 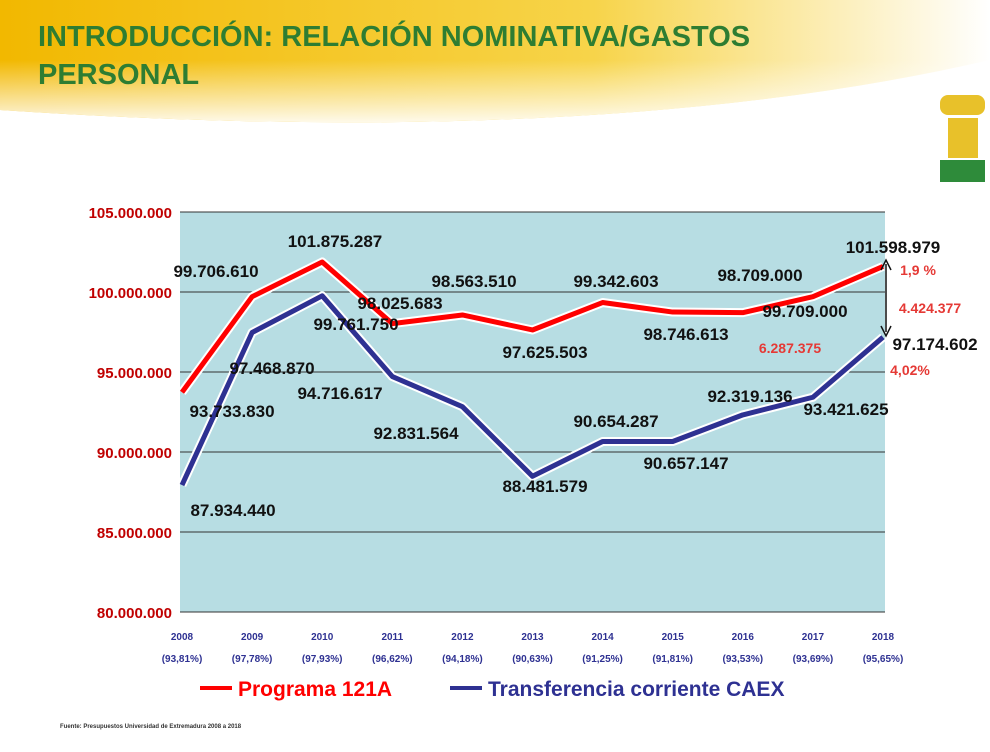 What do you see at coordinates (636, 689) in the screenshot?
I see `legend-label: Transferencia corriente CAEX` at bounding box center [636, 689].